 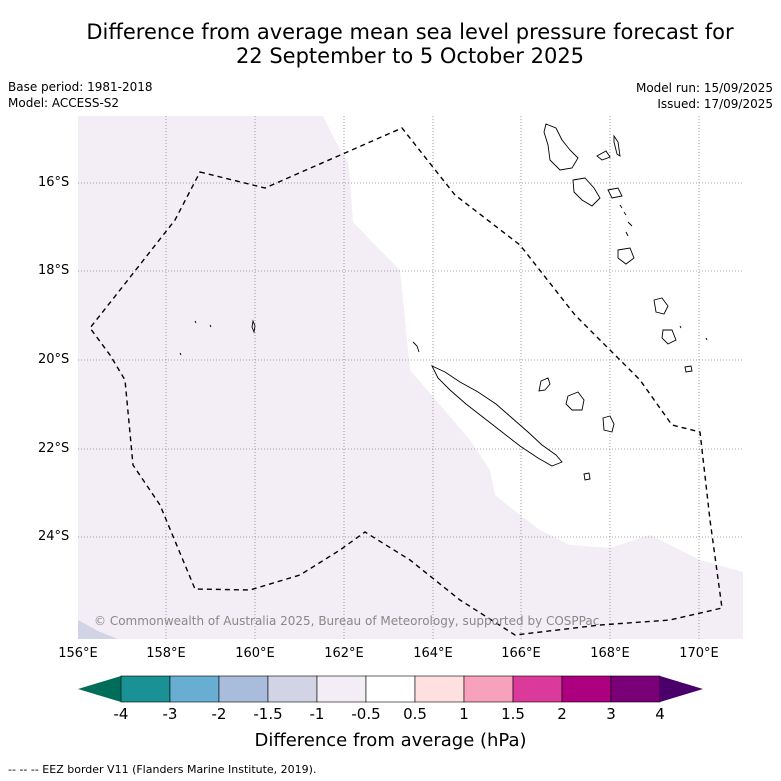 I want to click on colorbar-tick: -3, so click(x=170, y=714).